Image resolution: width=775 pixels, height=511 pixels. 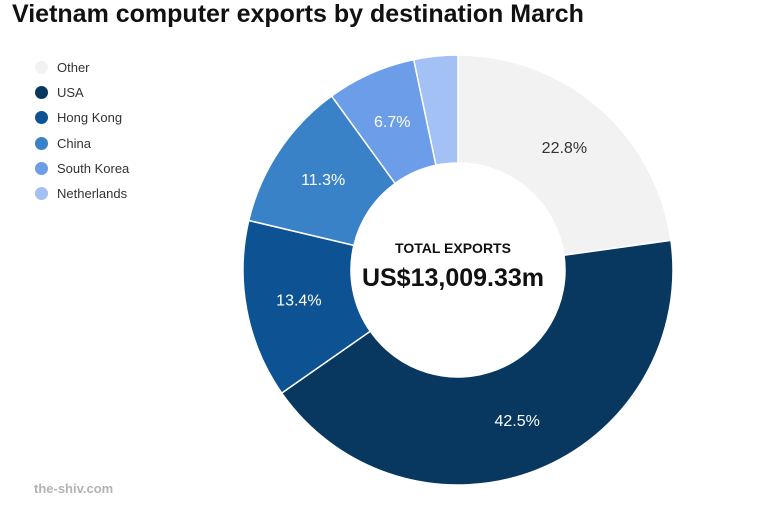 I want to click on legend-item: Hong Kong, so click(x=82, y=117).